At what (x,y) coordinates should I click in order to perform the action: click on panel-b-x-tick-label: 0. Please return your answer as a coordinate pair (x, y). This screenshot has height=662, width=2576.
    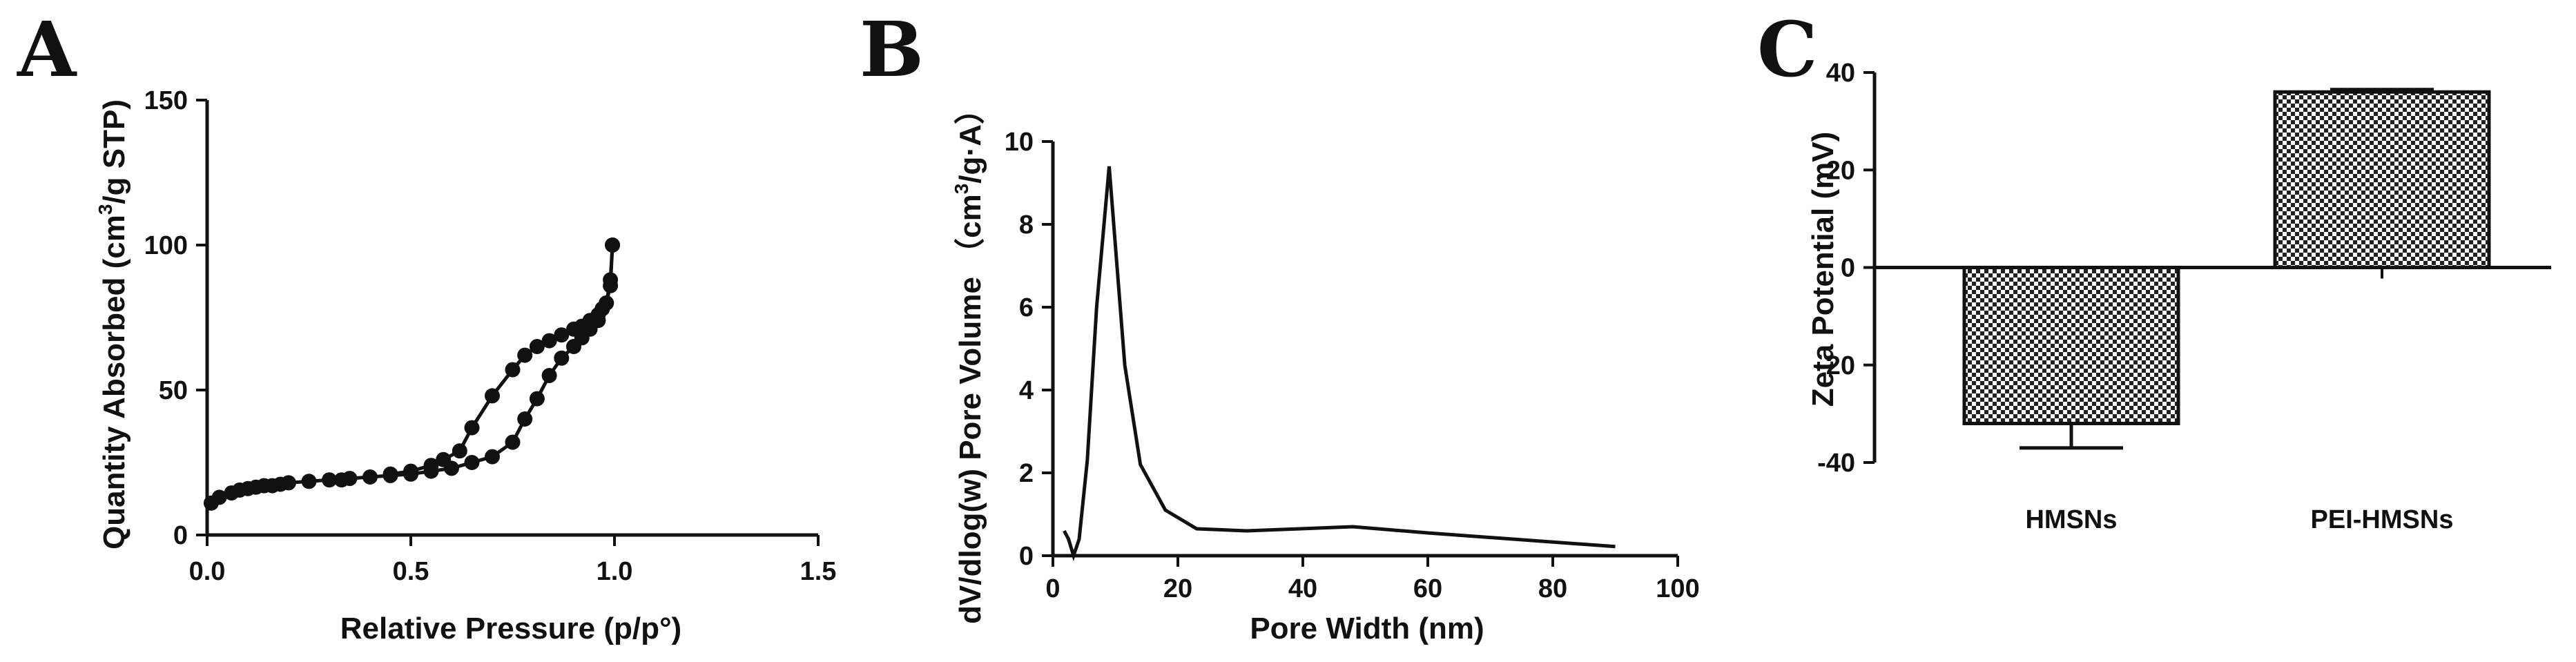
    Looking at the image, I should click on (1053, 589).